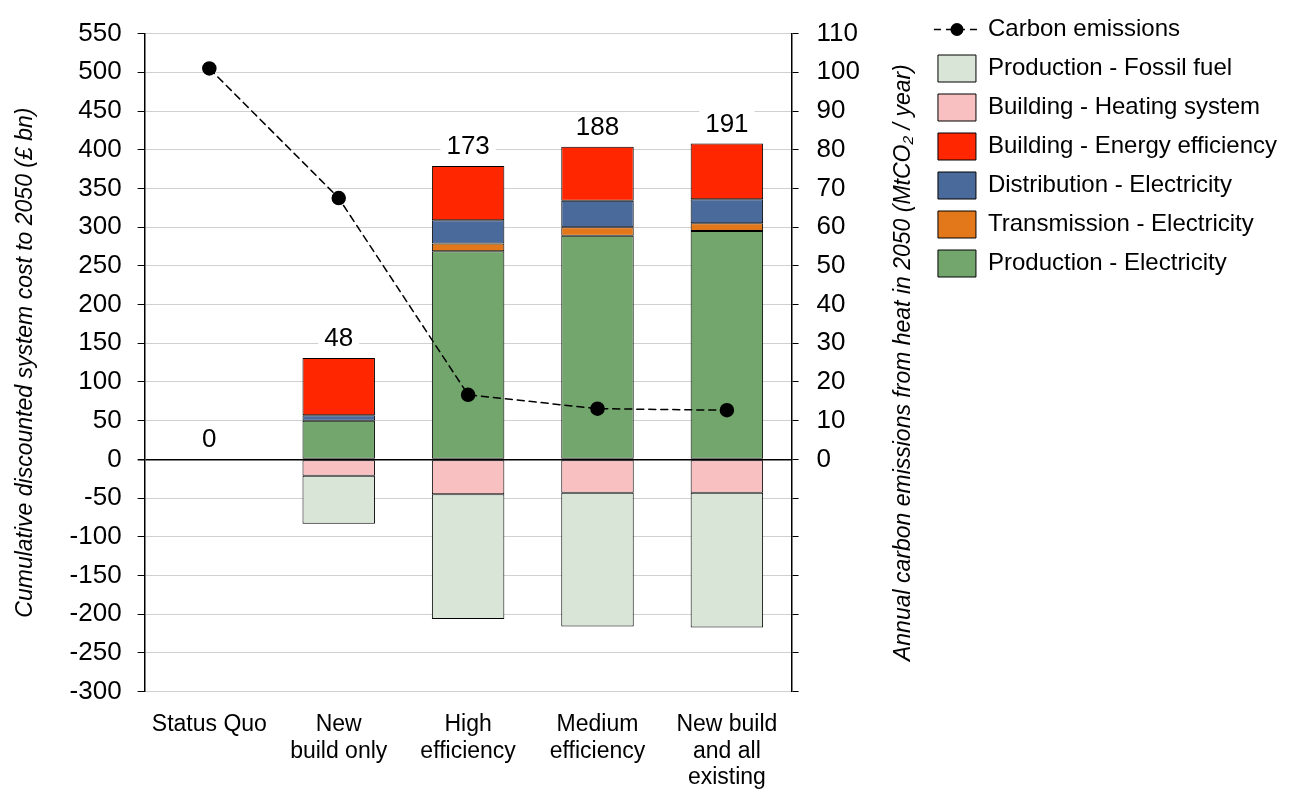 The width and height of the screenshot is (1289, 811). What do you see at coordinates (727, 122) in the screenshot?
I see `total-label: 191` at bounding box center [727, 122].